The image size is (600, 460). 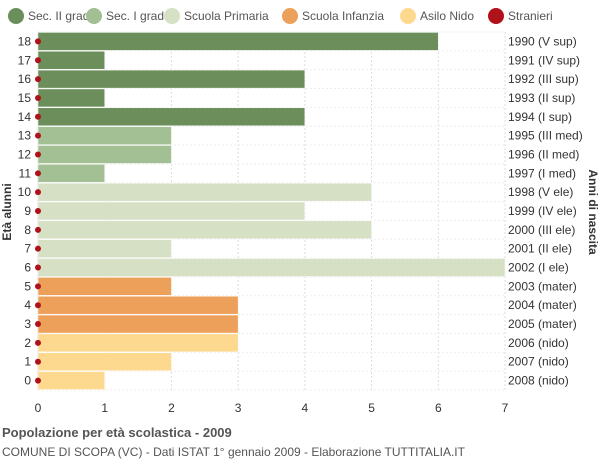 I want to click on age-tick-label: 2, so click(x=27, y=343).